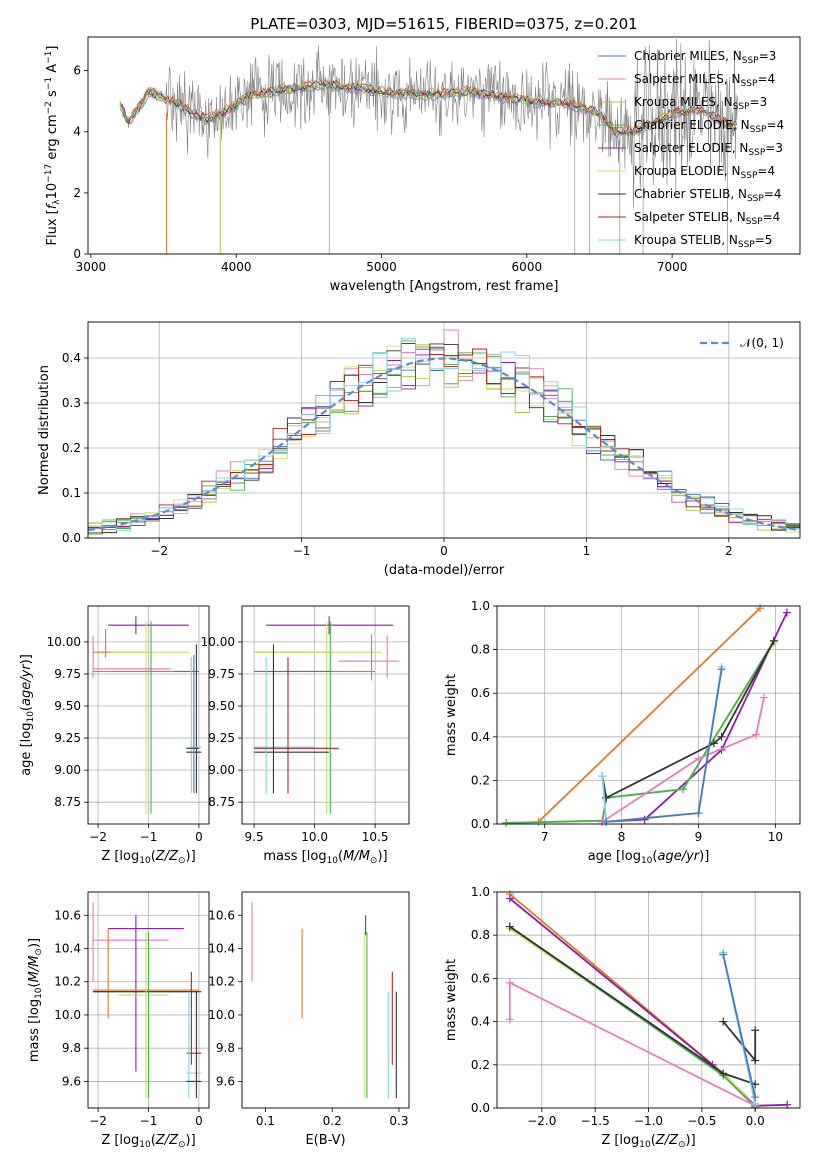 Image resolution: width=819 pixels, height=1170 pixels. What do you see at coordinates (444, 286) in the screenshot?
I see `x-axis-label: wavelength [Angstrom, rest frame]` at bounding box center [444, 286].